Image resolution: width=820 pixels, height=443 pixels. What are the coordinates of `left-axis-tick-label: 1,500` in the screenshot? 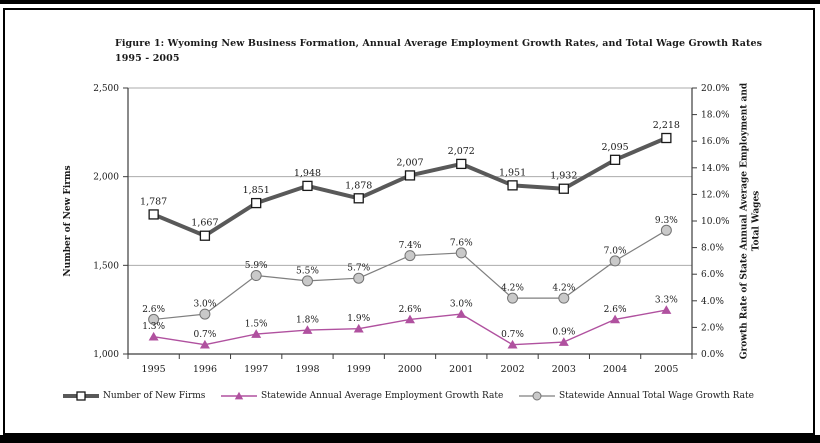 It's located at (106, 266).